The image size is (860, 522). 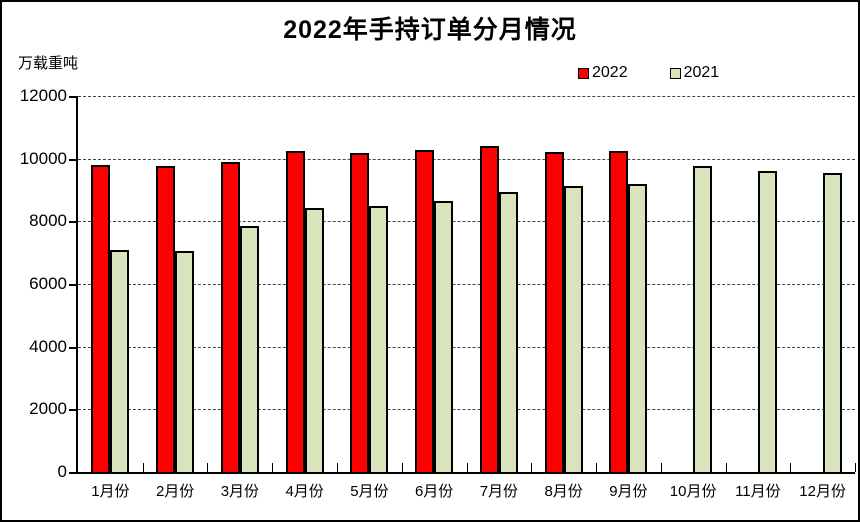 What do you see at coordinates (628, 491) in the screenshot?
I see `x-axis-label-9月份: 9月份` at bounding box center [628, 491].